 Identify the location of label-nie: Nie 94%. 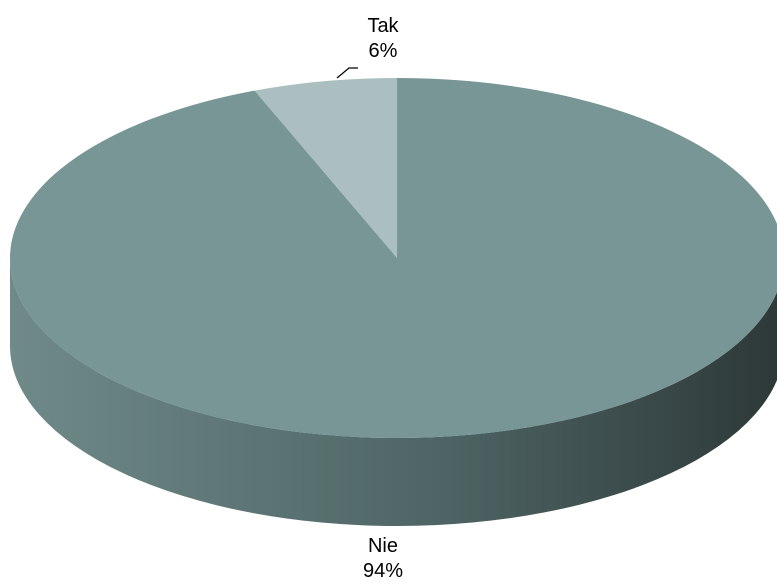
(383, 559).